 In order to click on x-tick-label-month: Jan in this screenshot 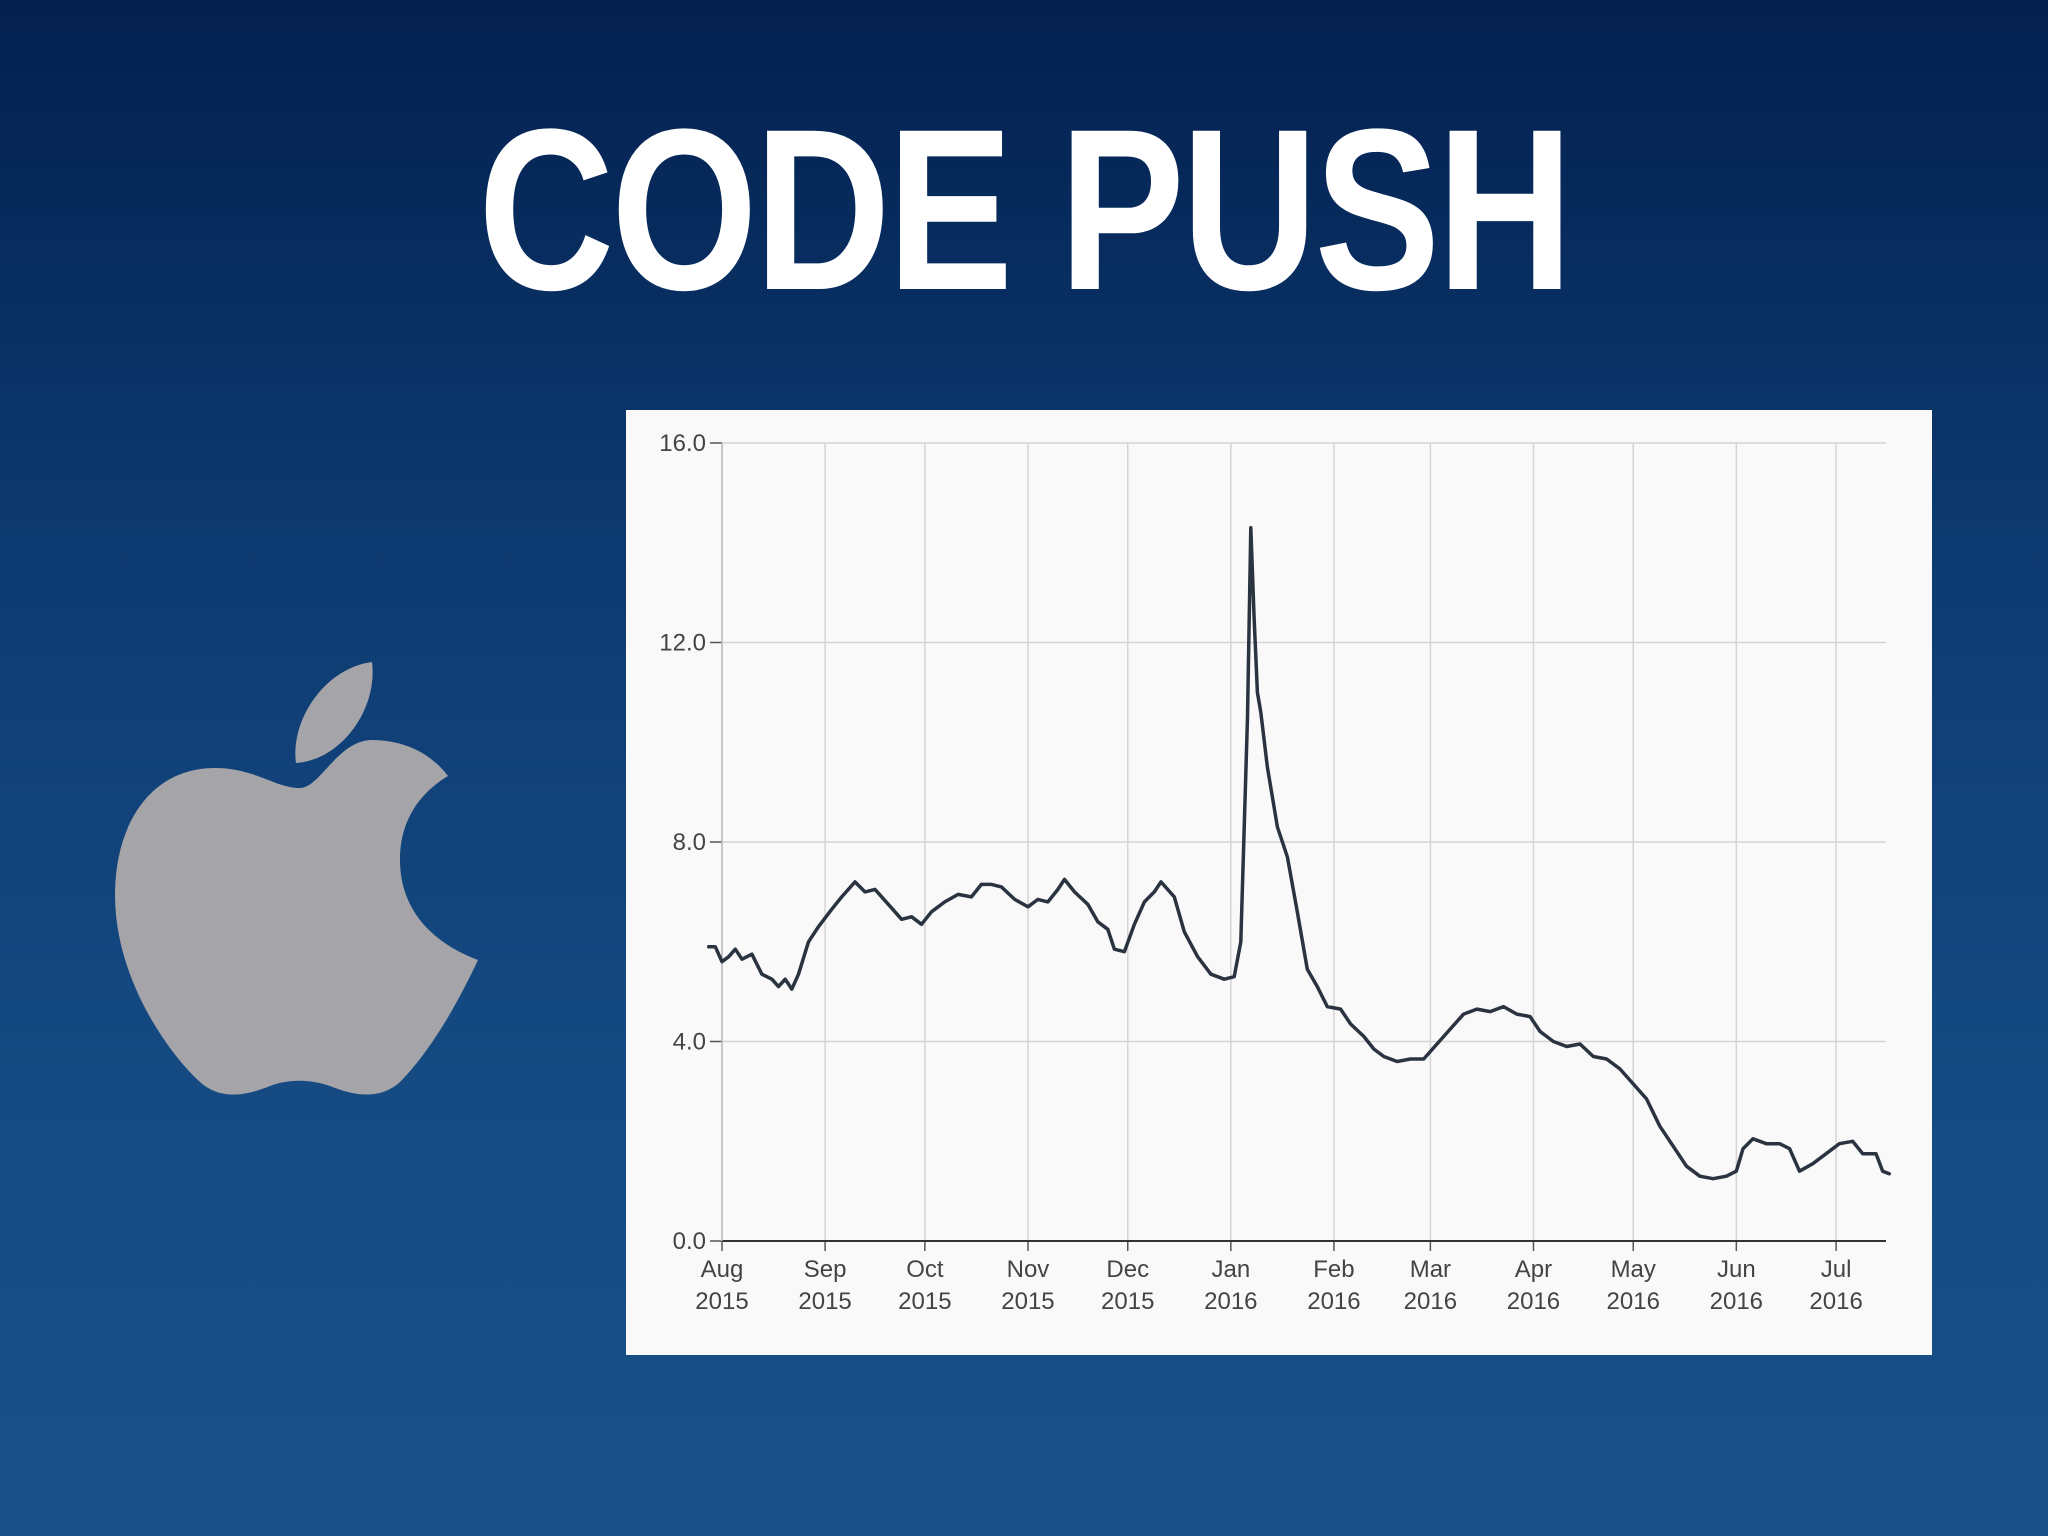, I will do `click(1230, 1269)`.